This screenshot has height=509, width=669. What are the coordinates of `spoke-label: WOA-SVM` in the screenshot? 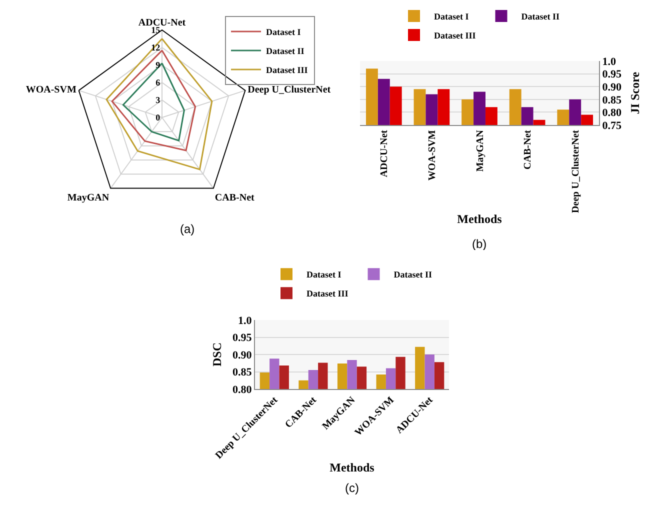 It's located at (51, 90).